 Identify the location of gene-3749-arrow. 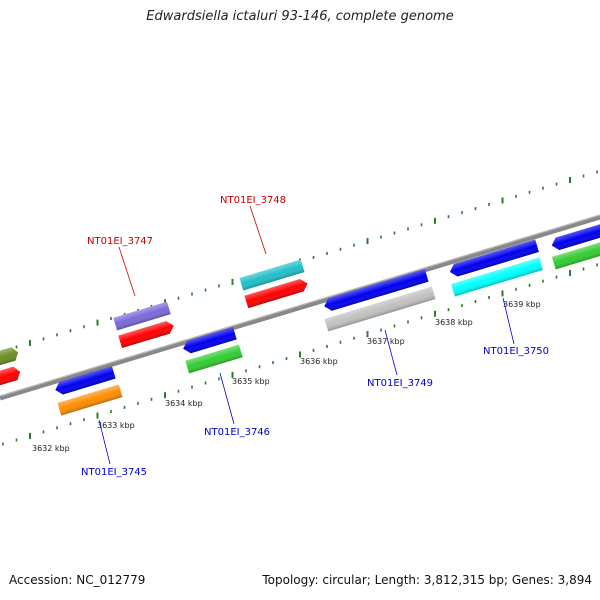
(375, 290).